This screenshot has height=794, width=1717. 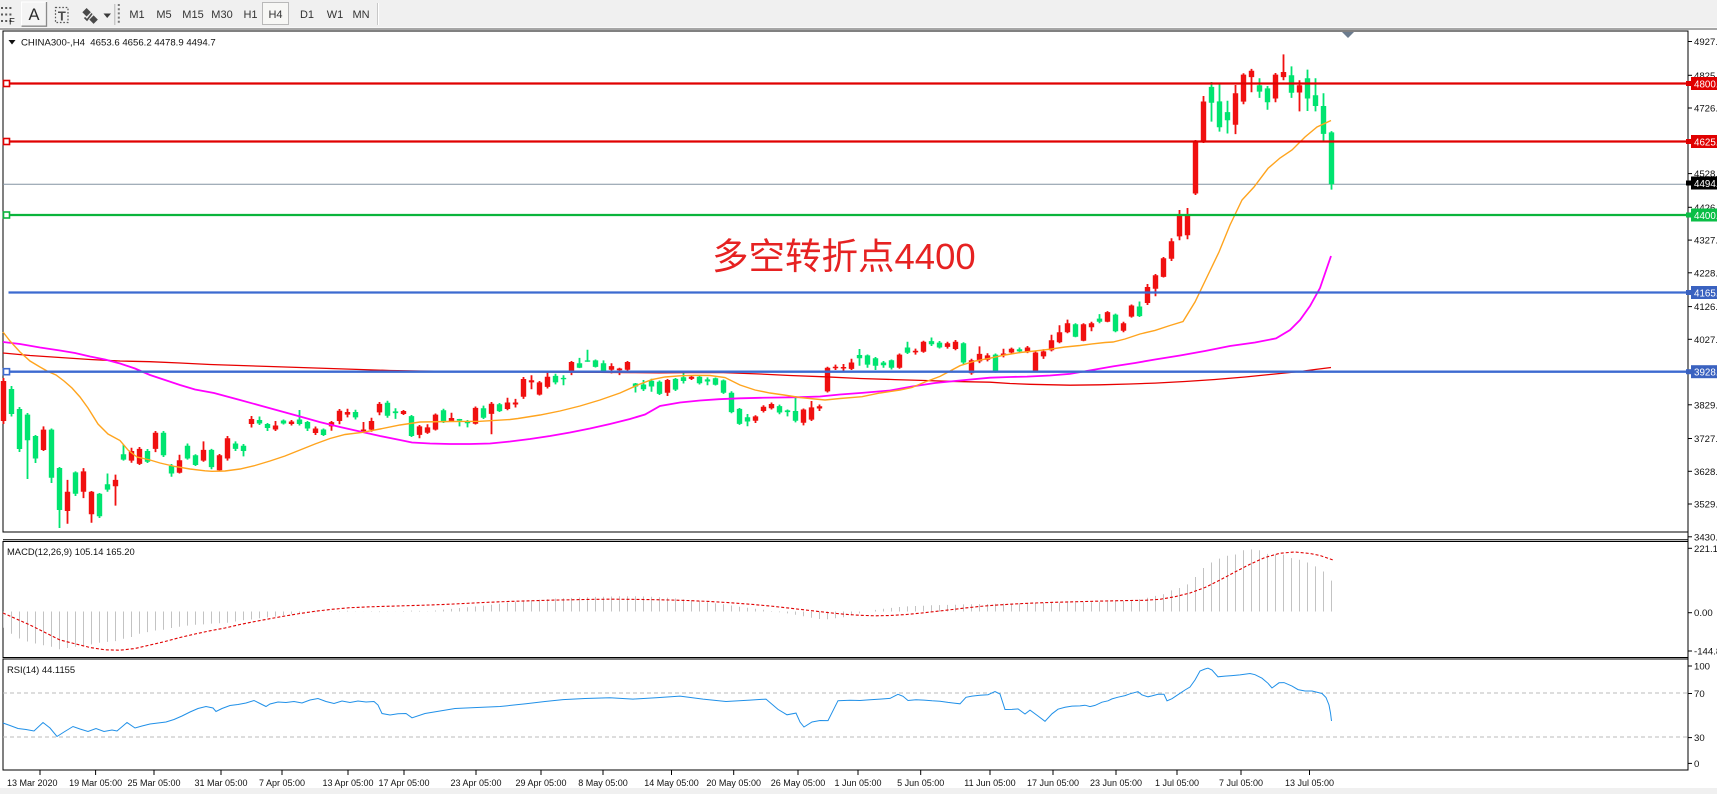 What do you see at coordinates (1705, 216) in the screenshot?
I see `svg-text: 4400.0` at bounding box center [1705, 216].